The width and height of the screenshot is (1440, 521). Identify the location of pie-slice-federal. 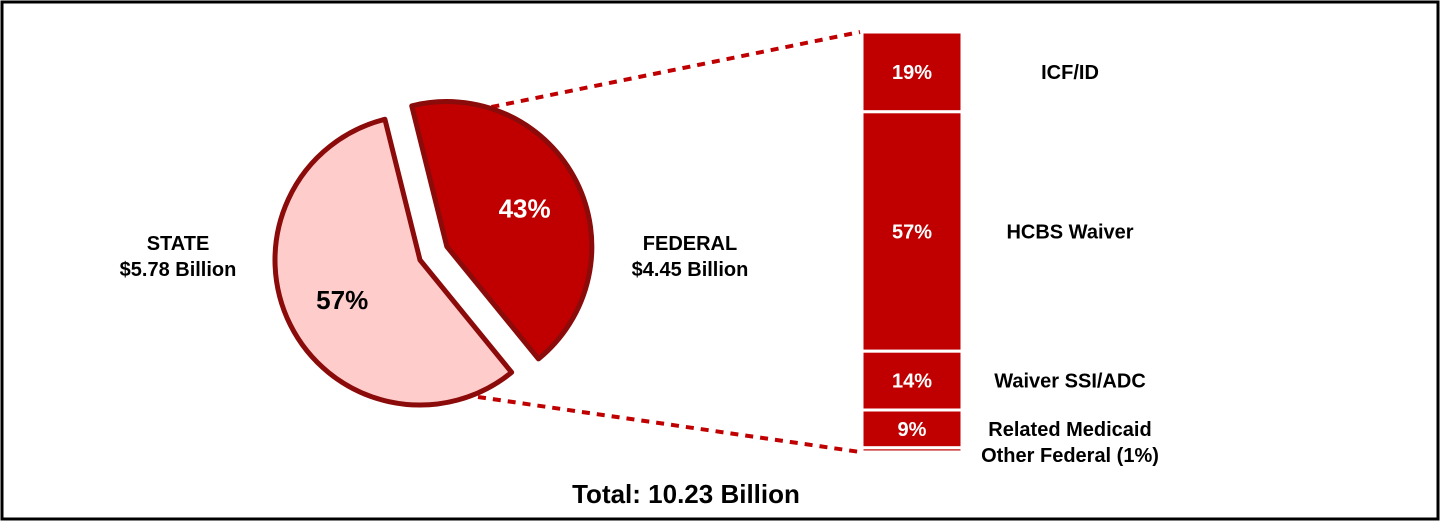
(502, 230).